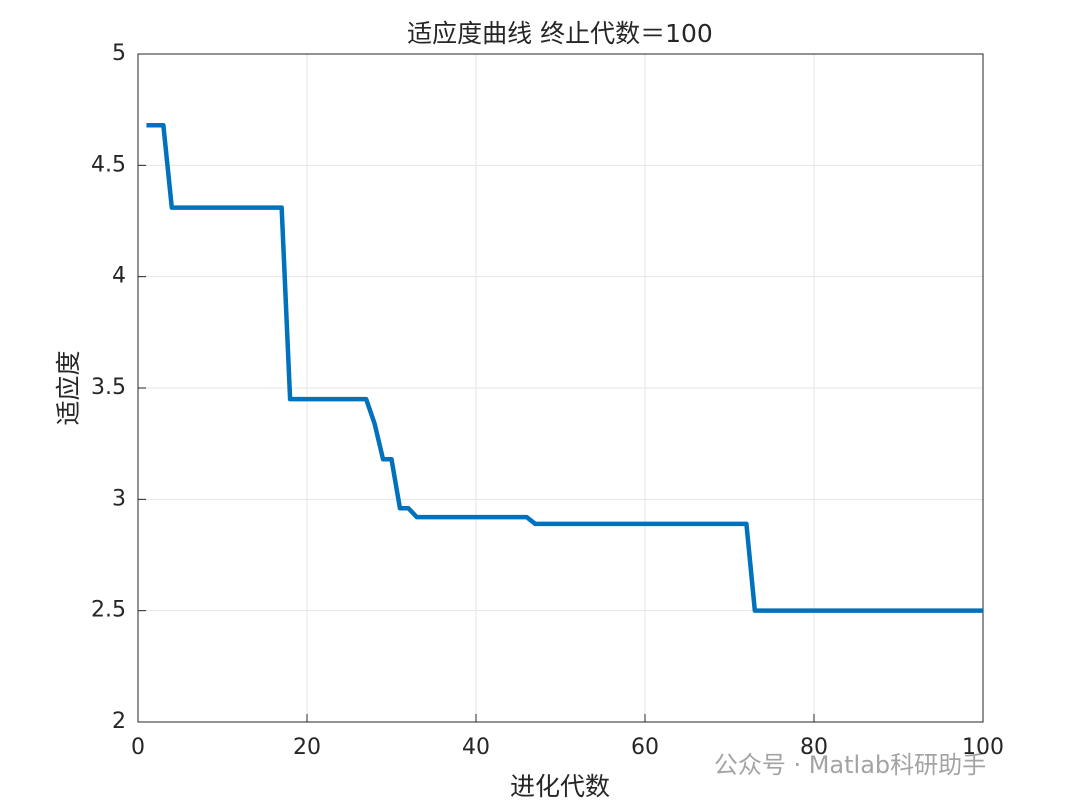 The width and height of the screenshot is (1080, 807). Describe the element at coordinates (68, 387) in the screenshot. I see `y-axis-label: 适应度` at that location.